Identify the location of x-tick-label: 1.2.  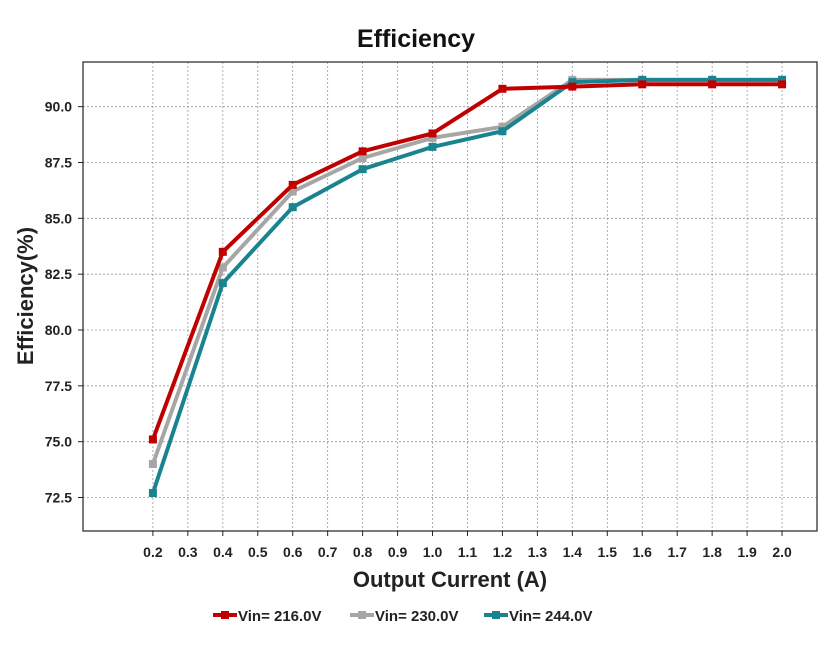
(503, 552).